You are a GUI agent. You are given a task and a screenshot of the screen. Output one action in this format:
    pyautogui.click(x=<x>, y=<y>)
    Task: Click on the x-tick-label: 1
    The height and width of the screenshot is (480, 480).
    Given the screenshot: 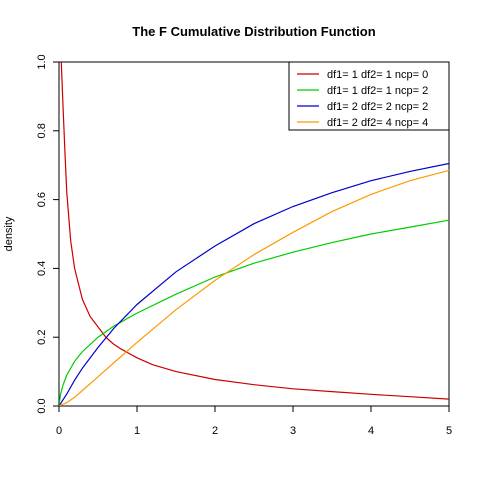 What is the action you would take?
    pyautogui.click(x=137, y=431)
    